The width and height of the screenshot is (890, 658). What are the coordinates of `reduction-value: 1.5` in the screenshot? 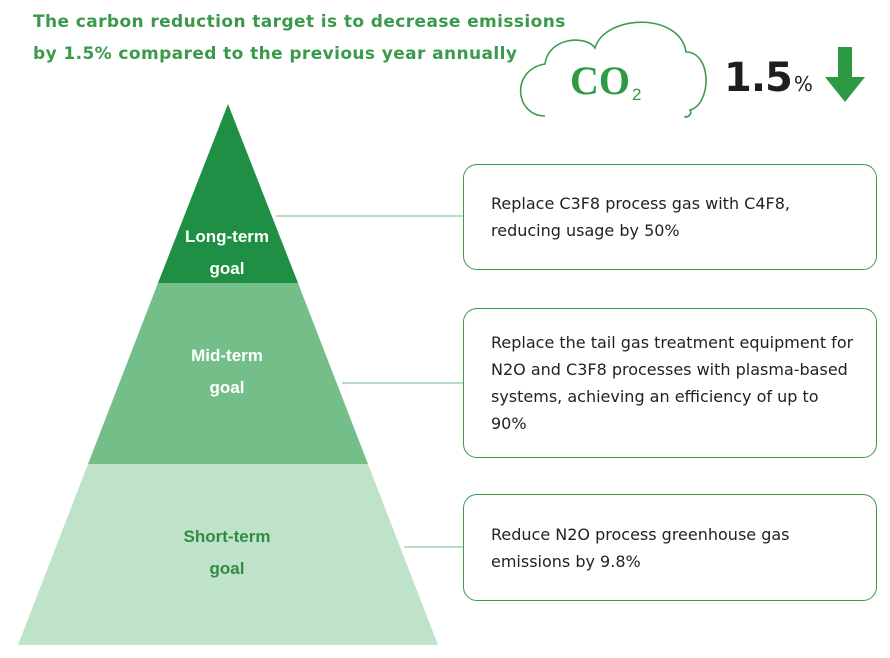 It's located at (758, 78).